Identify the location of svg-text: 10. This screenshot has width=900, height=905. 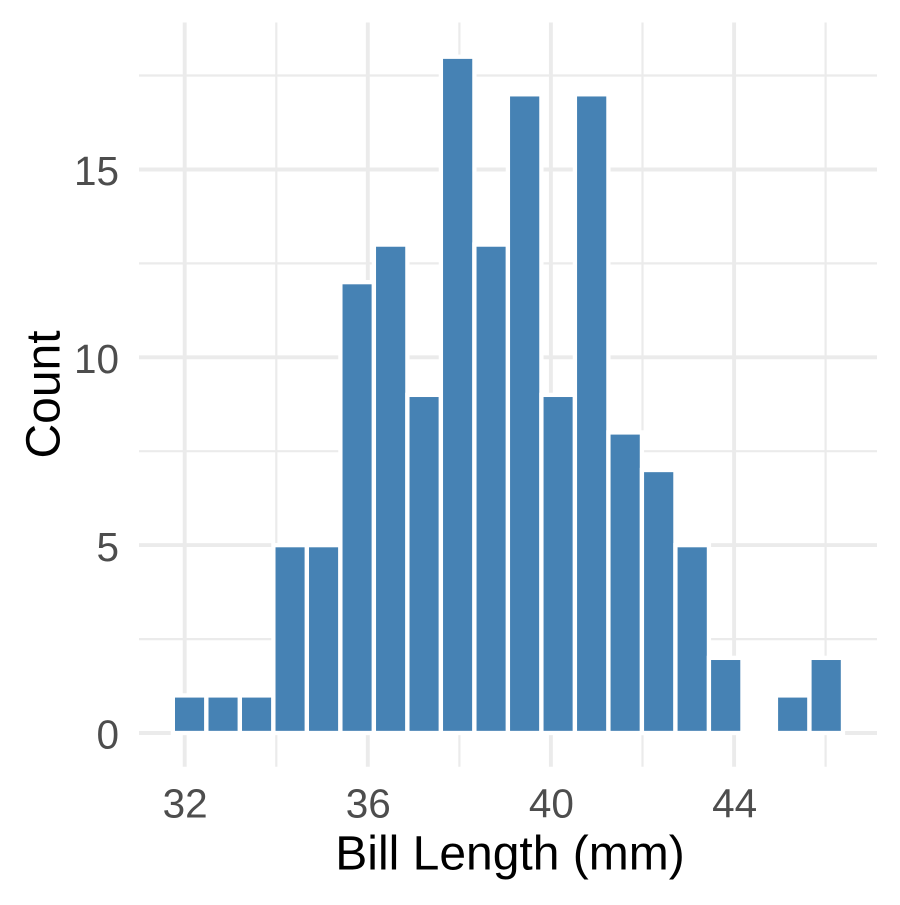
(96, 359).